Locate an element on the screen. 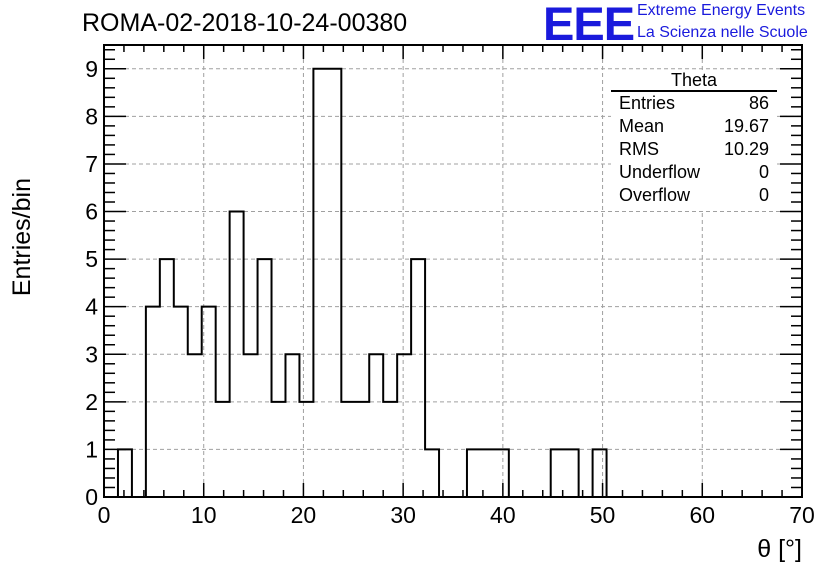 Image resolution: width=836 pixels, height=572 pixels. x-tick-label: 40 is located at coordinates (503, 515).